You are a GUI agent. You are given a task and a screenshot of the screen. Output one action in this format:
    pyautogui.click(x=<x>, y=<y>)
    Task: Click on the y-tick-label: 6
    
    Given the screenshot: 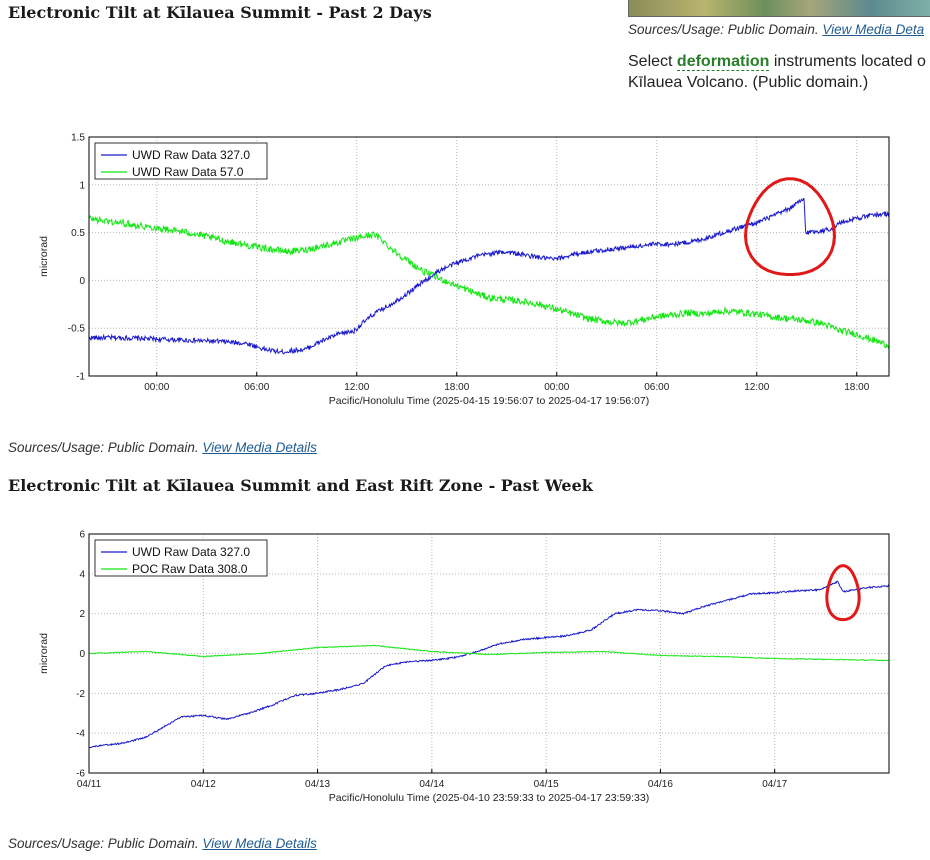 What is the action you would take?
    pyautogui.click(x=82, y=535)
    